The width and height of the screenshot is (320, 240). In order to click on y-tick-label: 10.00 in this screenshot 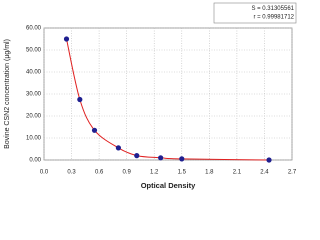, I will do `click(34, 139)`.